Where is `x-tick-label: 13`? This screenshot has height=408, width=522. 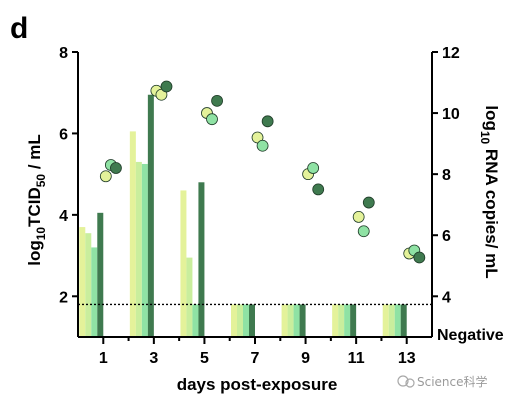 x-tick-label: 13 is located at coordinates (407, 358).